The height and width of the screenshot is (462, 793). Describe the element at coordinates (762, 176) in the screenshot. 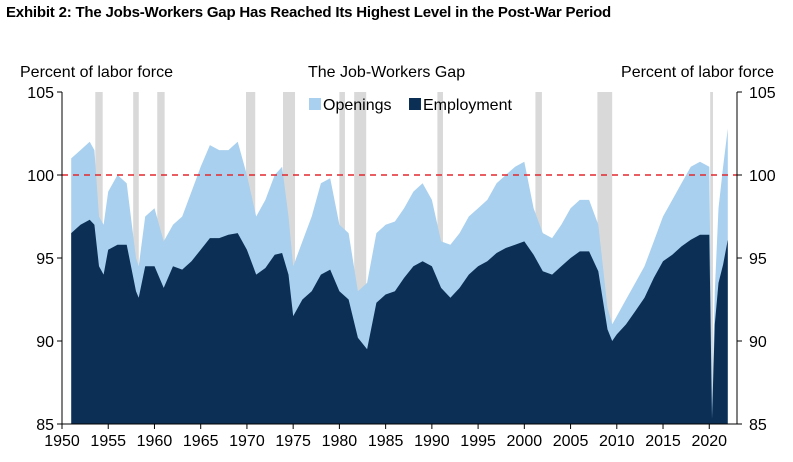

I see `y-tick-label-right-100: 100` at that location.